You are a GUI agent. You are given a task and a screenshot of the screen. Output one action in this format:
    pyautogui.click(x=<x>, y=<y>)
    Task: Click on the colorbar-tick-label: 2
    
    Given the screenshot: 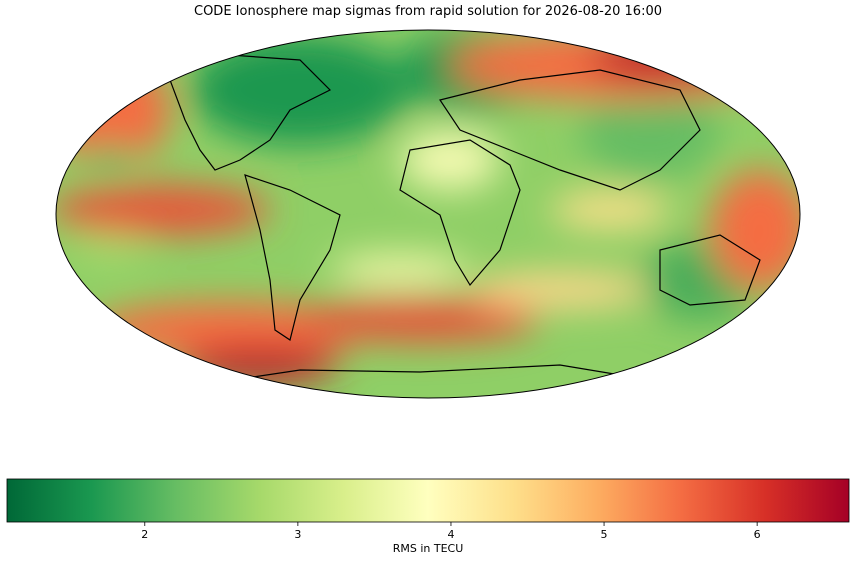 What is the action you would take?
    pyautogui.click(x=144, y=534)
    